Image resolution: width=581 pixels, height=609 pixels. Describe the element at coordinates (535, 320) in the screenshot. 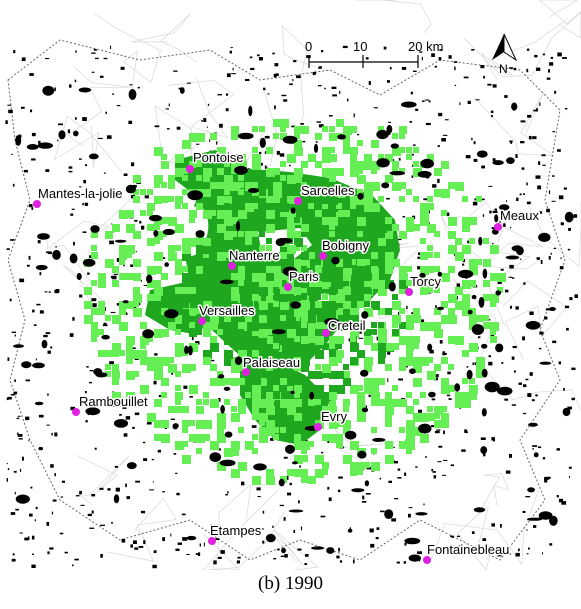

I see `boundary-line` at that location.